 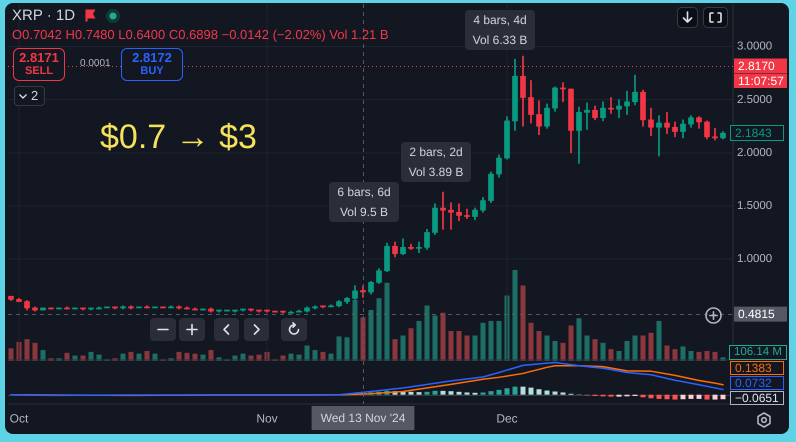 I want to click on ref-line-label: 0.4815, so click(x=757, y=313).